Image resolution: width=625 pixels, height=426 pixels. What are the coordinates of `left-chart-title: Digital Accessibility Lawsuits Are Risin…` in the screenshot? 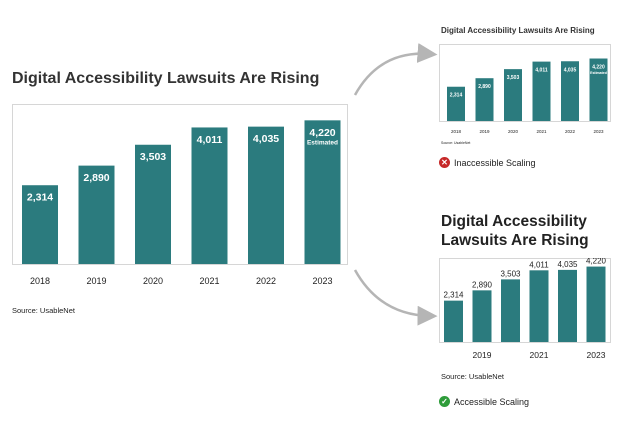 It's located at (166, 78).